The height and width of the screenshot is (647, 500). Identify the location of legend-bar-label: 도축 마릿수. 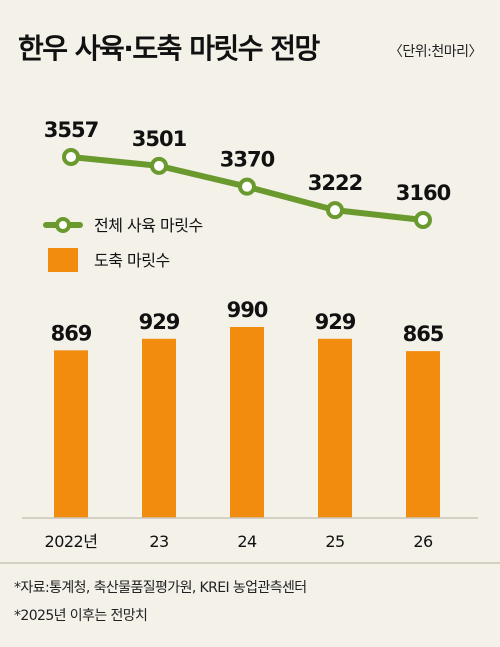
(132, 260).